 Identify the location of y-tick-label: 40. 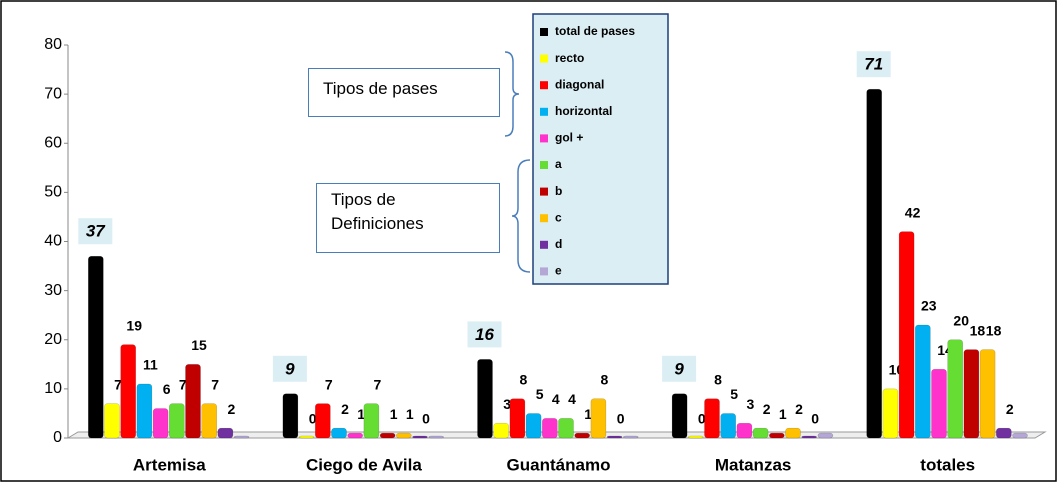
(53, 241).